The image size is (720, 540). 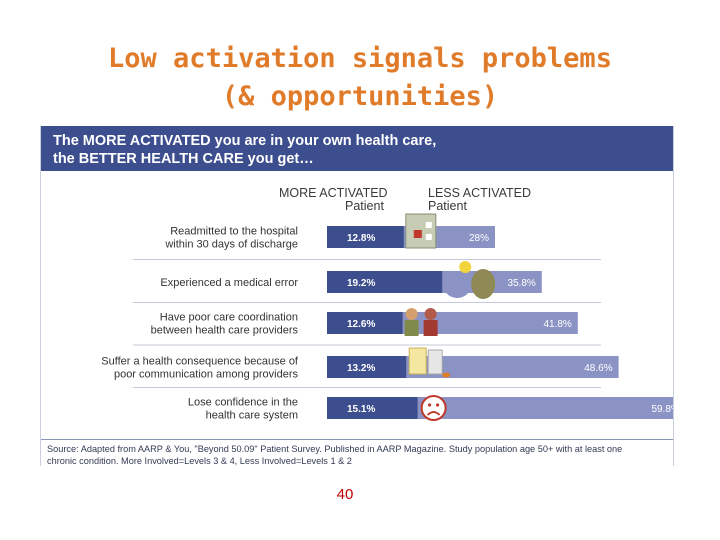 I want to click on category-label: between health care providers, so click(x=225, y=331).